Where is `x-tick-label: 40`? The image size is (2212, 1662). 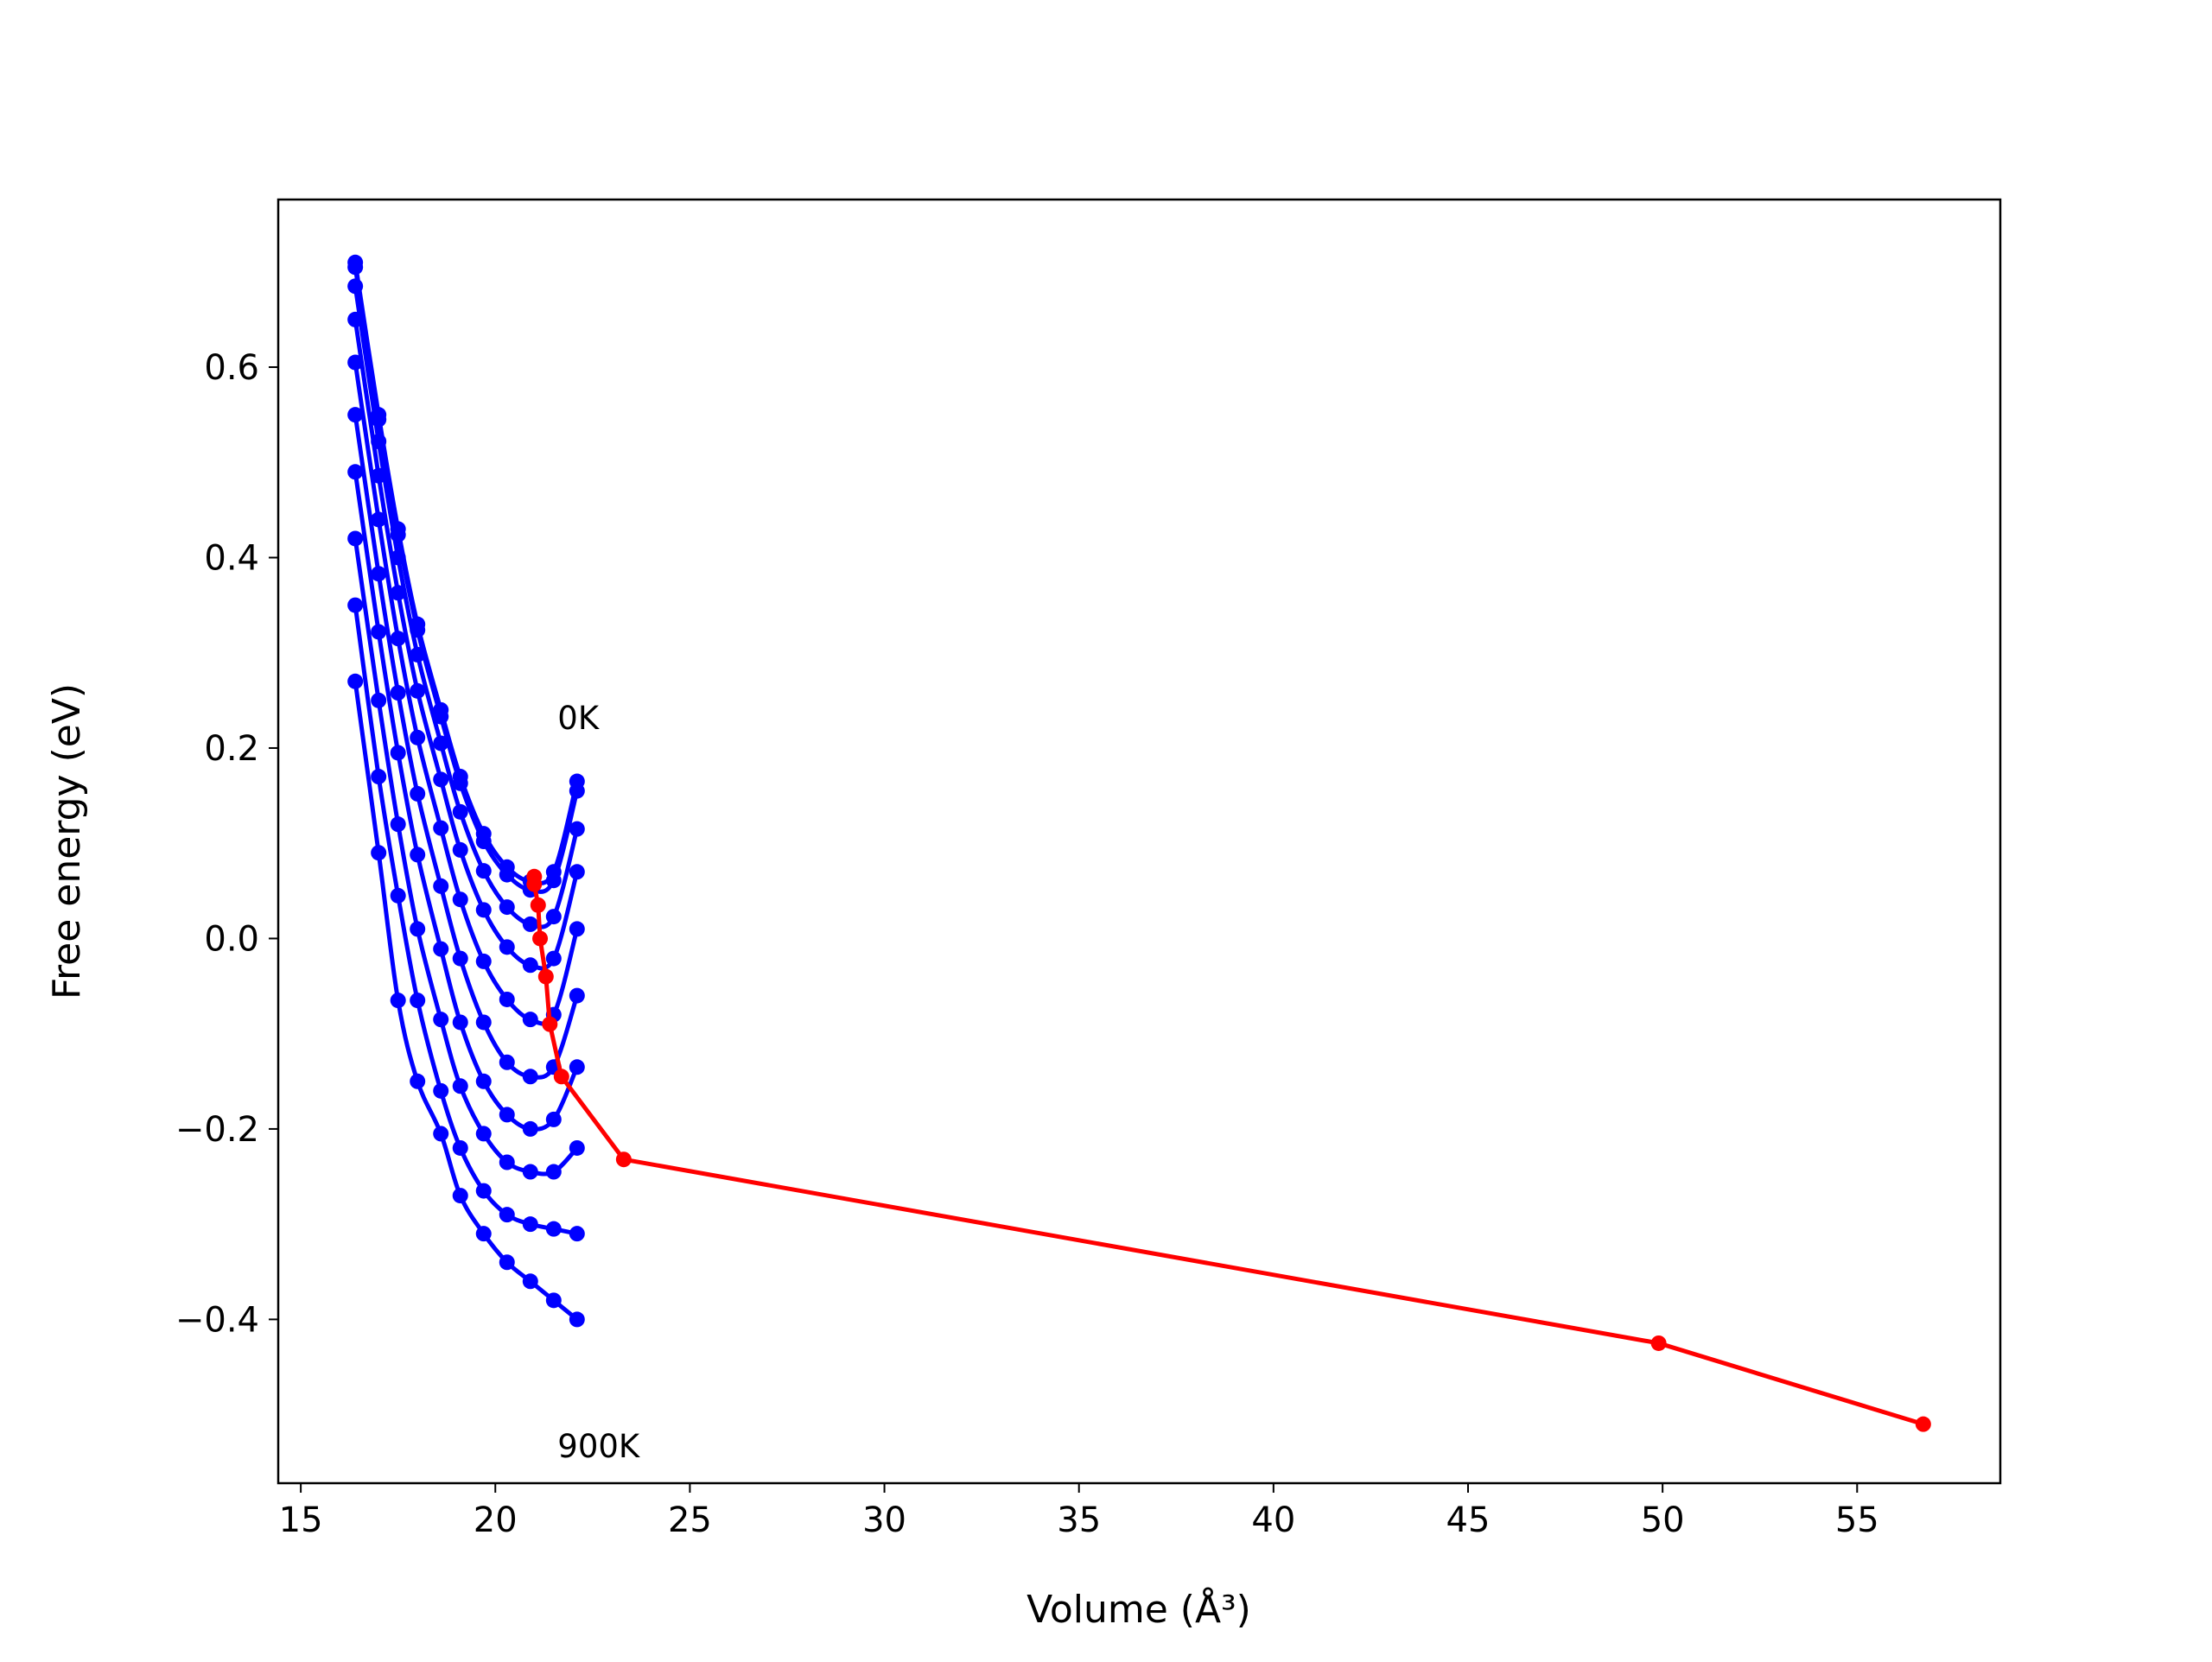
x-tick-label: 40 is located at coordinates (1273, 1520).